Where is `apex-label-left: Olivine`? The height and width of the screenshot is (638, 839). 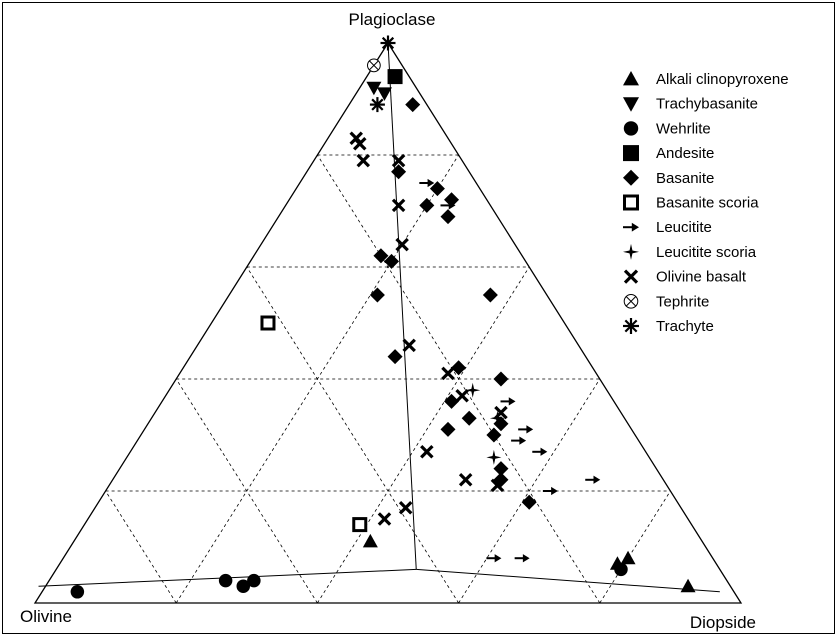 apex-label-left: Olivine is located at coordinates (46, 616).